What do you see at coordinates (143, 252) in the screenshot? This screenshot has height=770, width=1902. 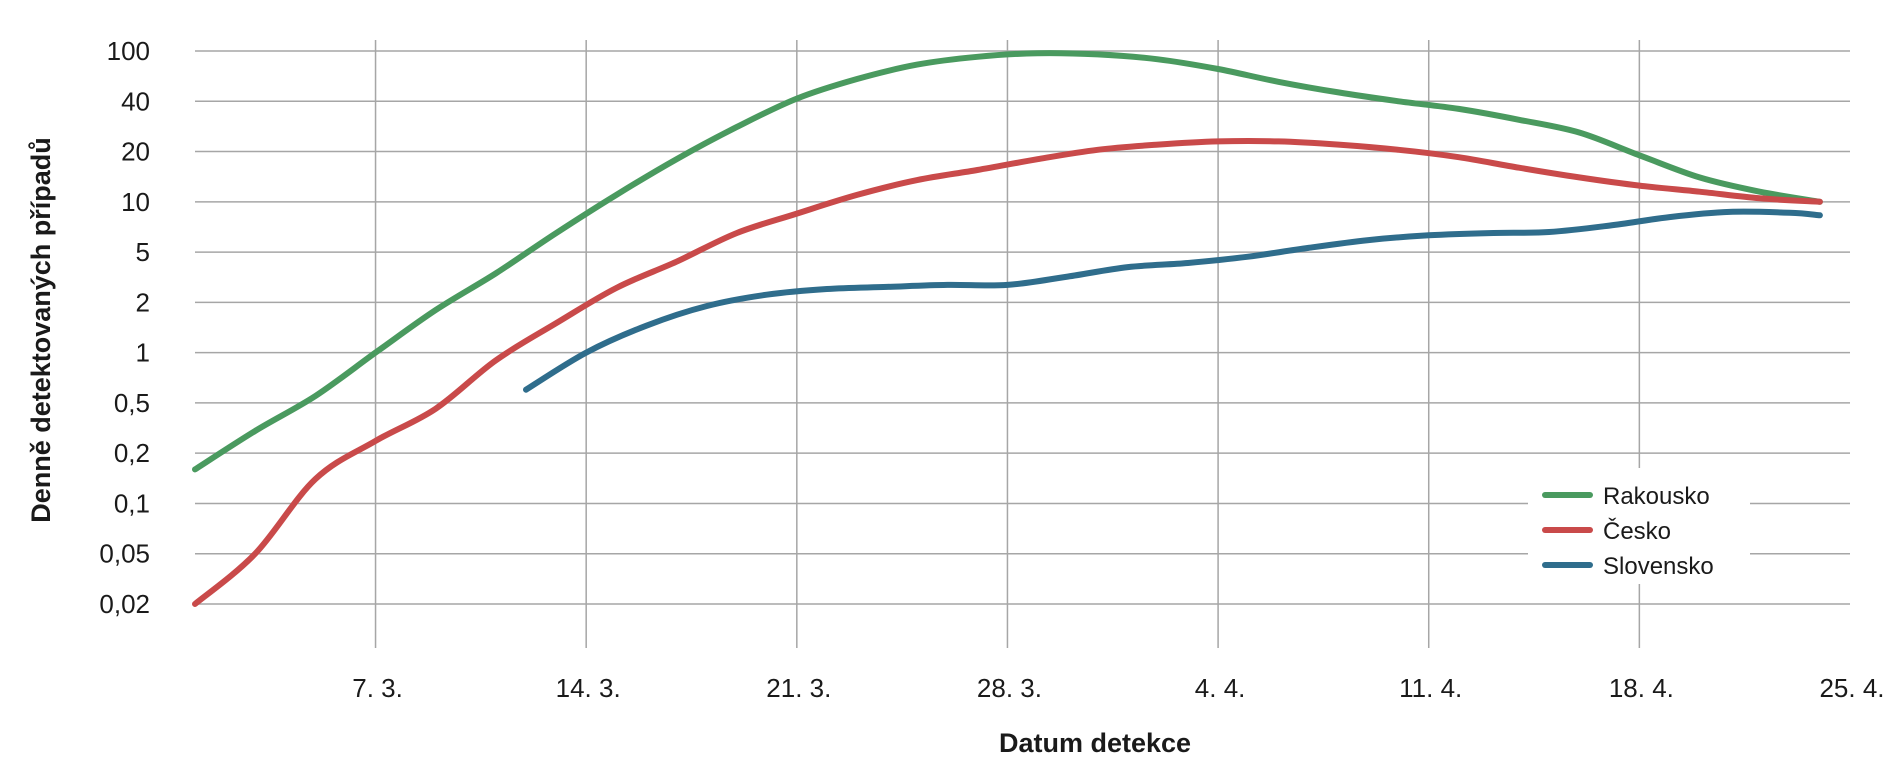 I see `y-tick-label: 5` at bounding box center [143, 252].